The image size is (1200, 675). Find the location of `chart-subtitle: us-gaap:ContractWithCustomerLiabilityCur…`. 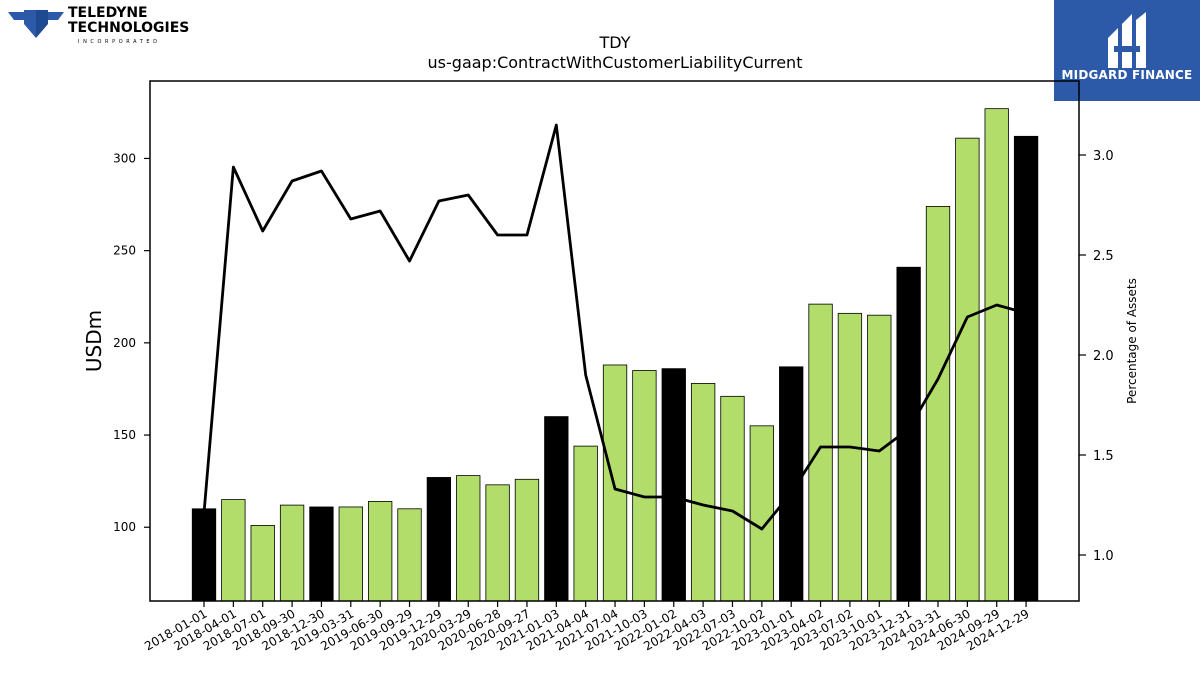

chart-subtitle: us-gaap:ContractWithCustomerLiabilityCur… is located at coordinates (615, 62).